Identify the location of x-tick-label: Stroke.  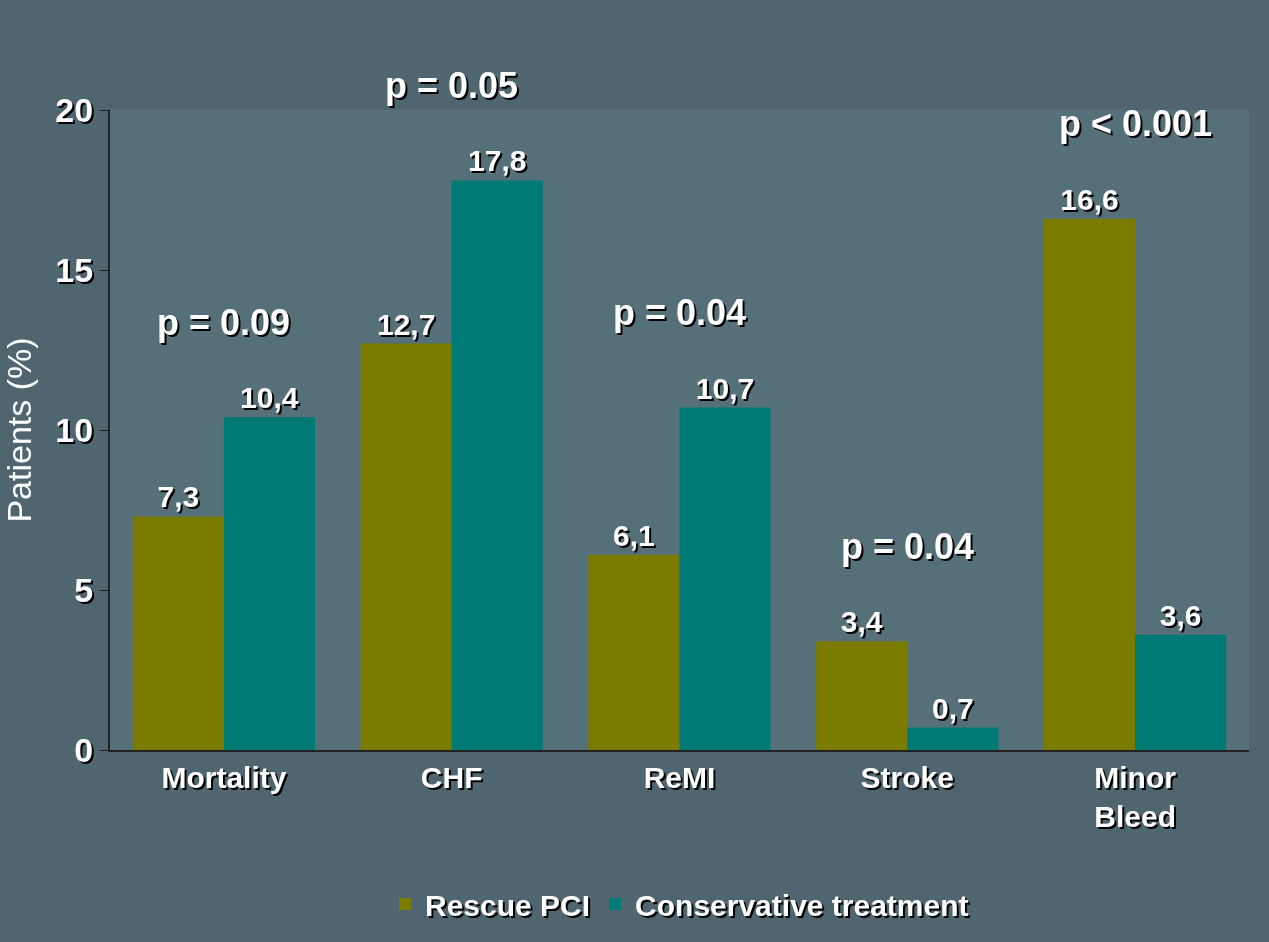
(907, 777).